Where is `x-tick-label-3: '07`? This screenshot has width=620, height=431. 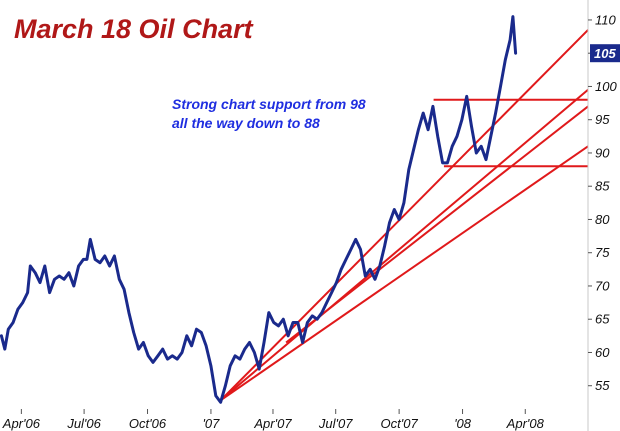
x-tick-label-3: '07 is located at coordinates (211, 423).